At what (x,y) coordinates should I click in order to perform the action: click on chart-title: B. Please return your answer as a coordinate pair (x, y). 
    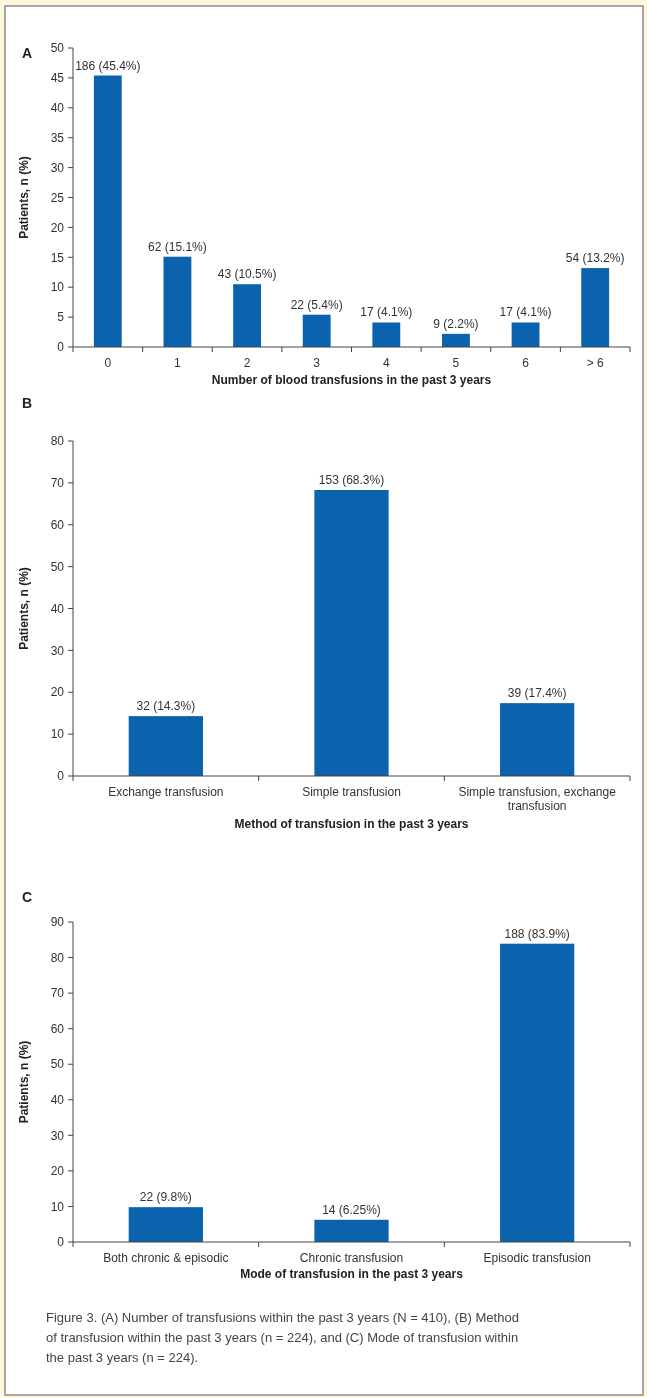
    Looking at the image, I should click on (27, 403).